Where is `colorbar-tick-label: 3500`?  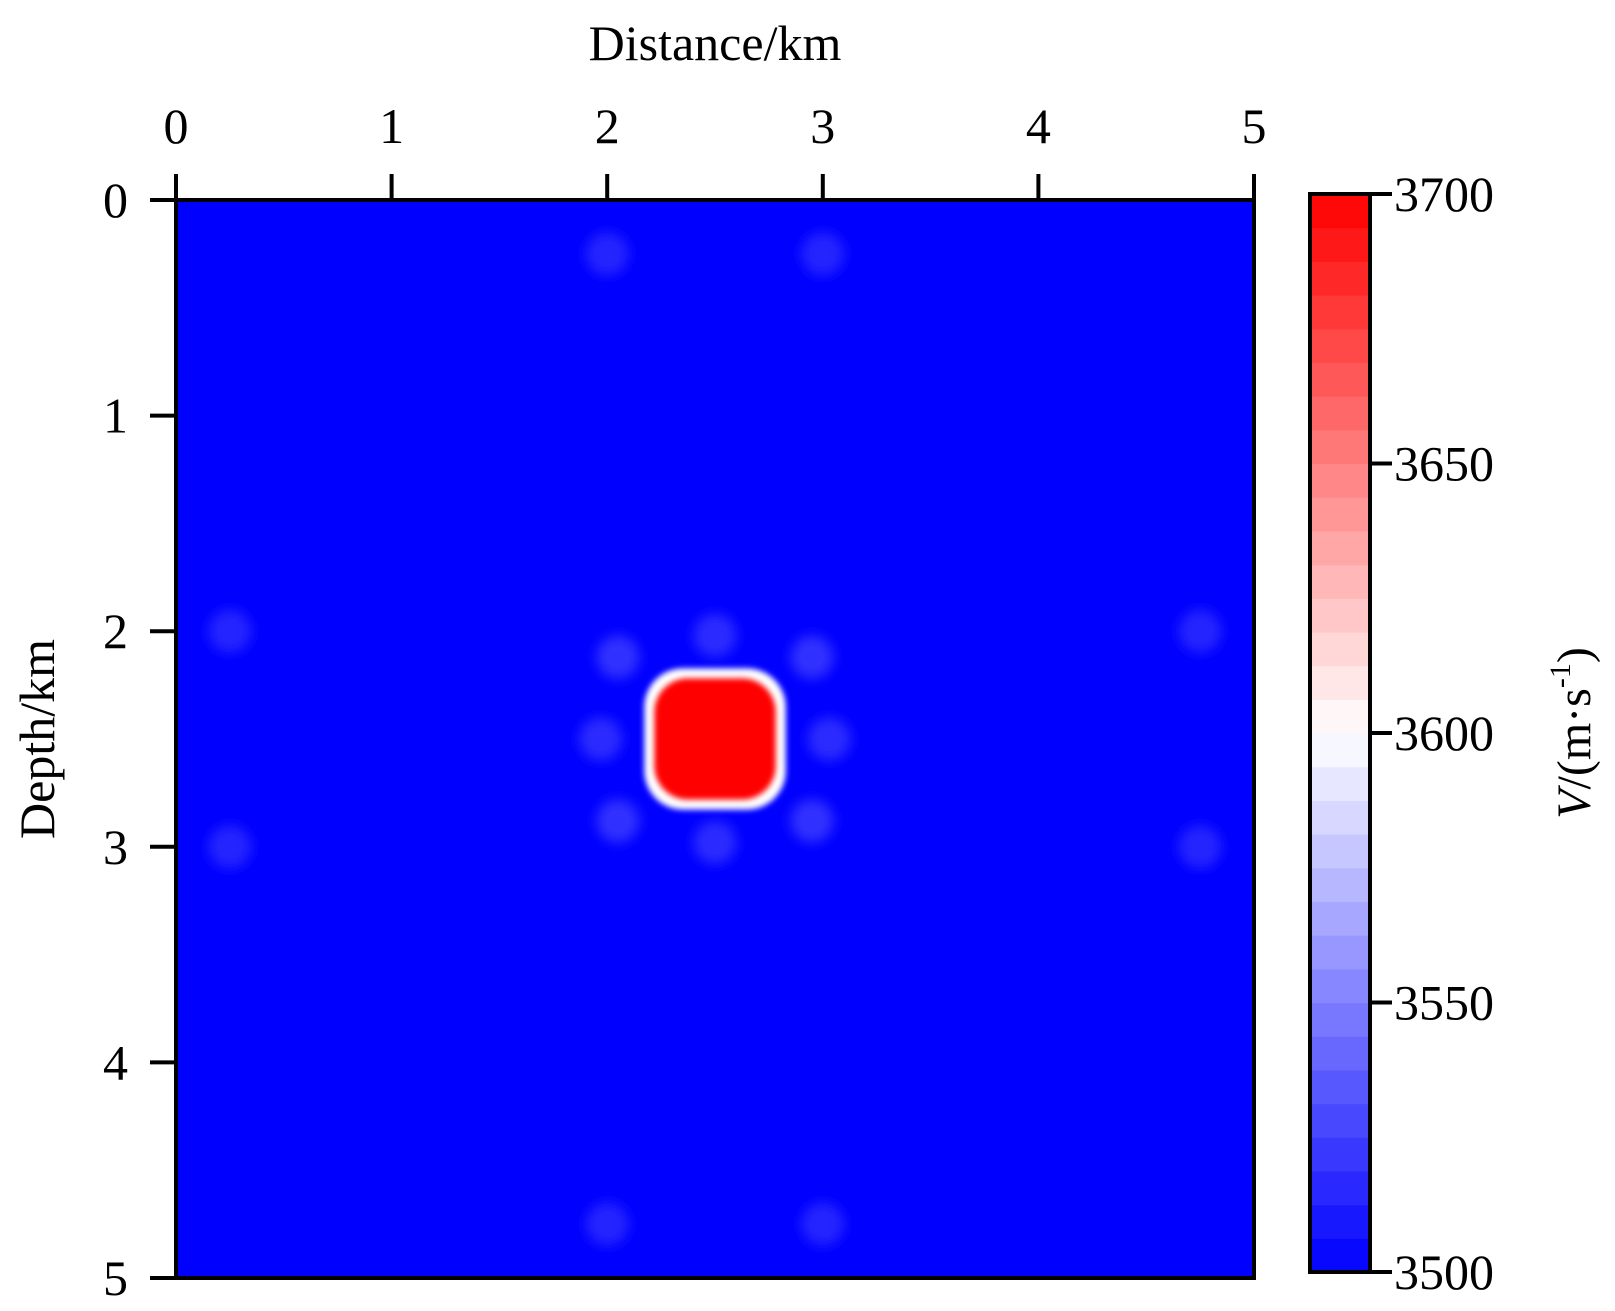
colorbar-tick-label: 3500 is located at coordinates (1444, 1272).